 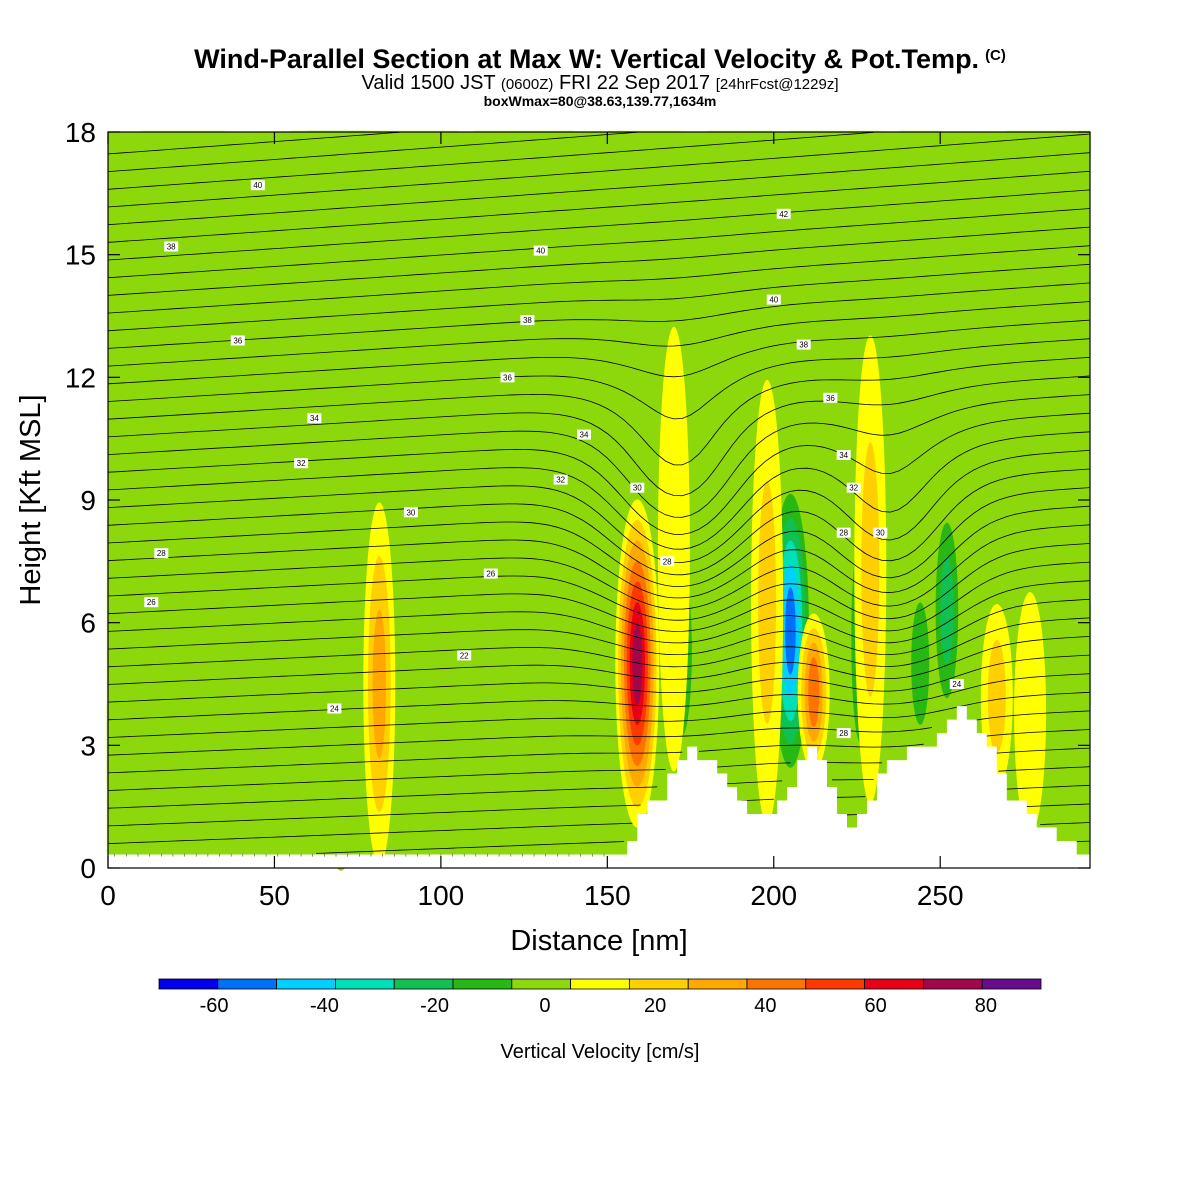 What do you see at coordinates (80, 132) in the screenshot?
I see `y-tick-label: 18` at bounding box center [80, 132].